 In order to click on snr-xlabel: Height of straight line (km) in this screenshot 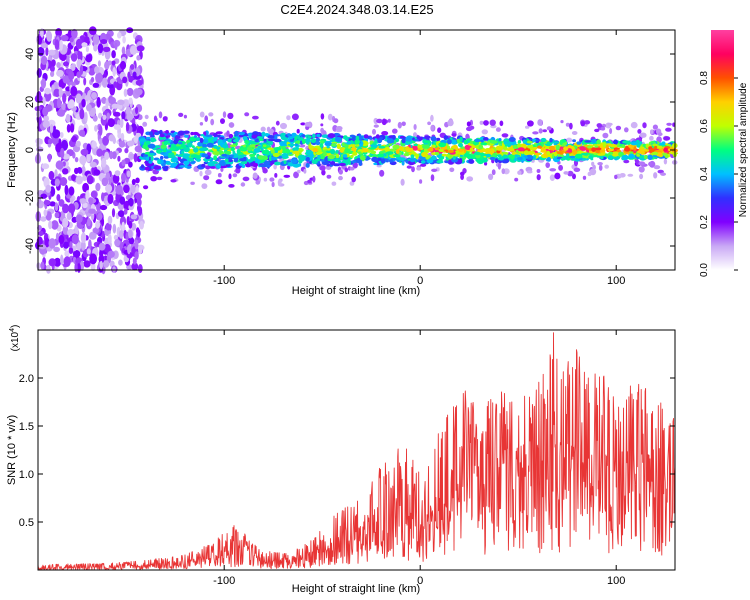, I will do `click(356, 589)`.